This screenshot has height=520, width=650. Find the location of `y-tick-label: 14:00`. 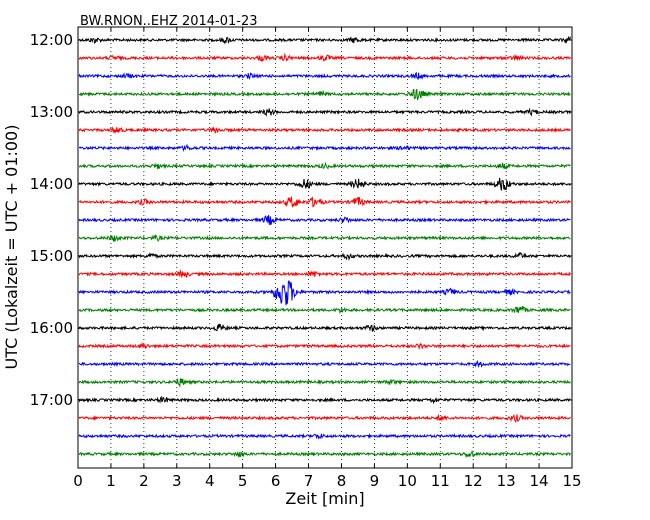

y-tick-label: 14:00 is located at coordinates (51, 184).